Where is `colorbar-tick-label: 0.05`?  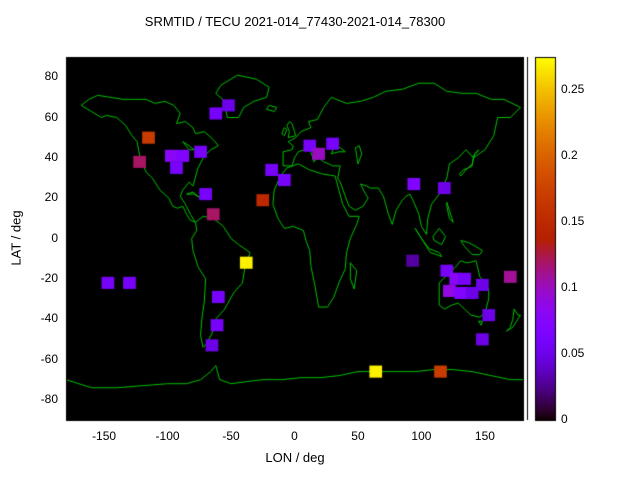
colorbar-tick-label: 0.05 is located at coordinates (573, 353).